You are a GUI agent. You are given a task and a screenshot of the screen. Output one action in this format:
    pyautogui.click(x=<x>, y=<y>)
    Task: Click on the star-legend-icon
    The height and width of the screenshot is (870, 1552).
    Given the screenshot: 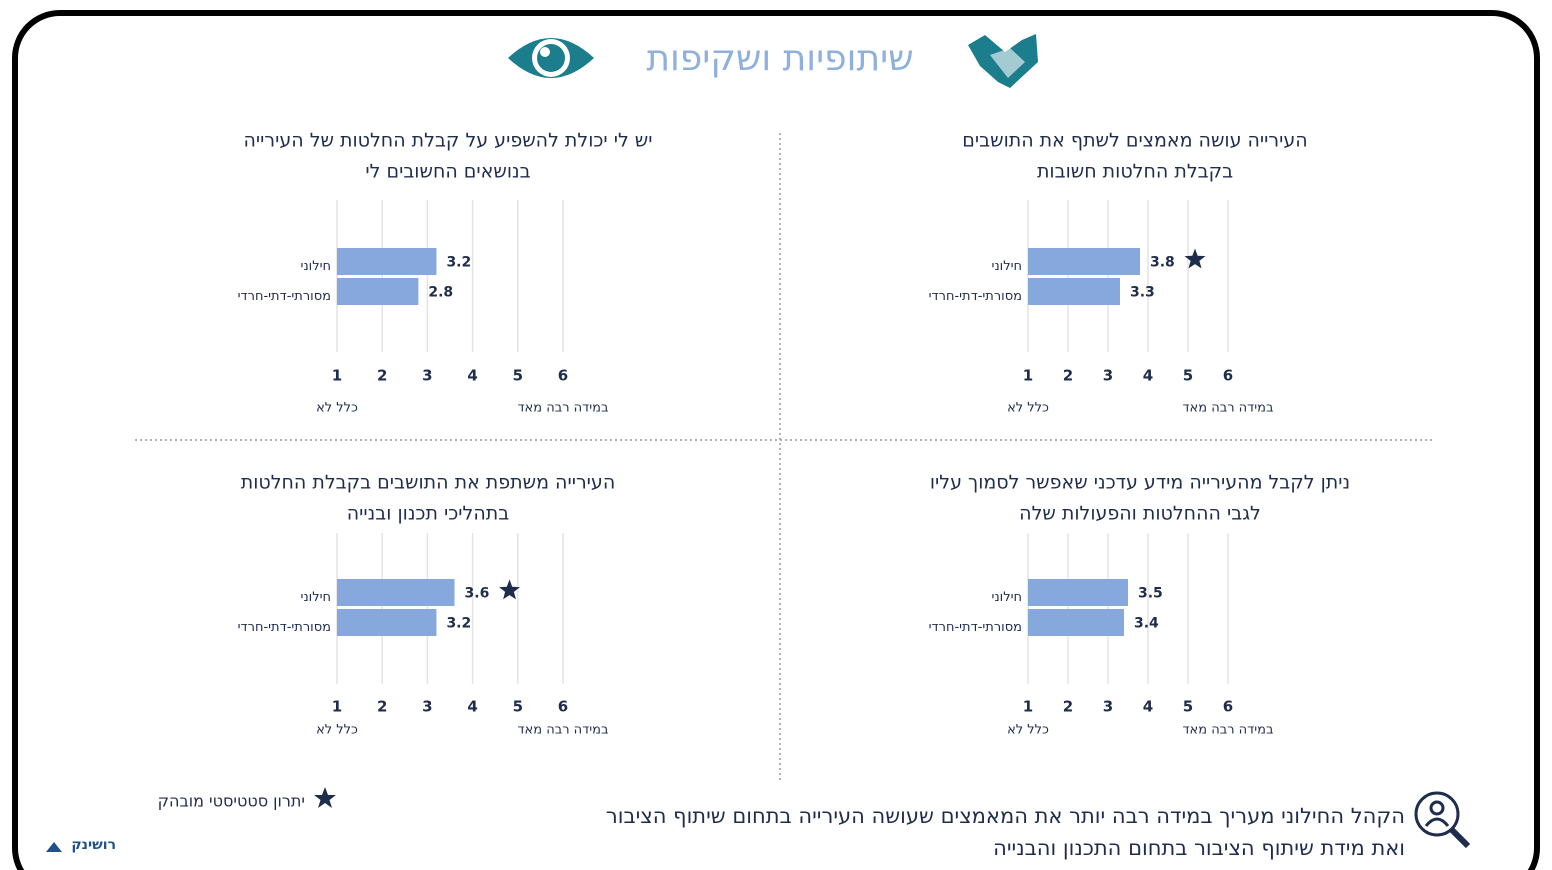 What is the action you would take?
    pyautogui.click(x=325, y=797)
    